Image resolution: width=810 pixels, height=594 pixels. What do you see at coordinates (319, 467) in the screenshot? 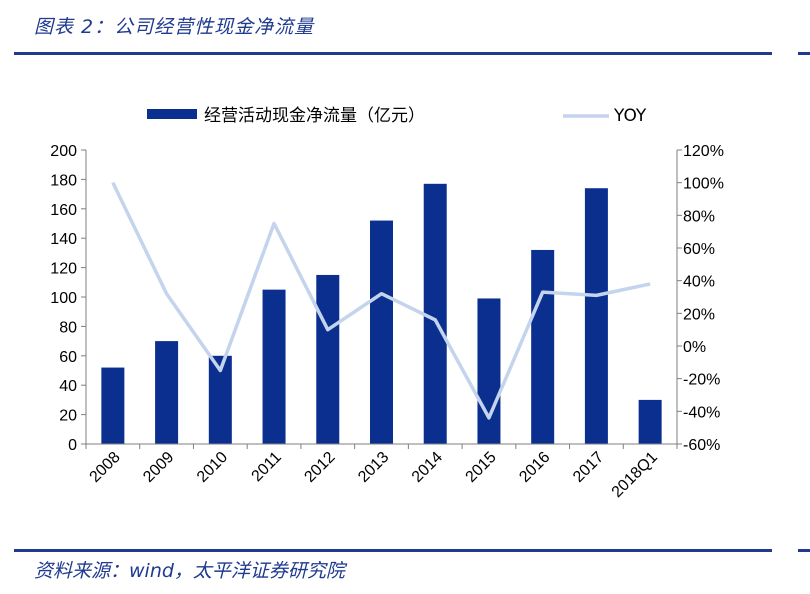
I see `x-tick-label: 2012` at bounding box center [319, 467].